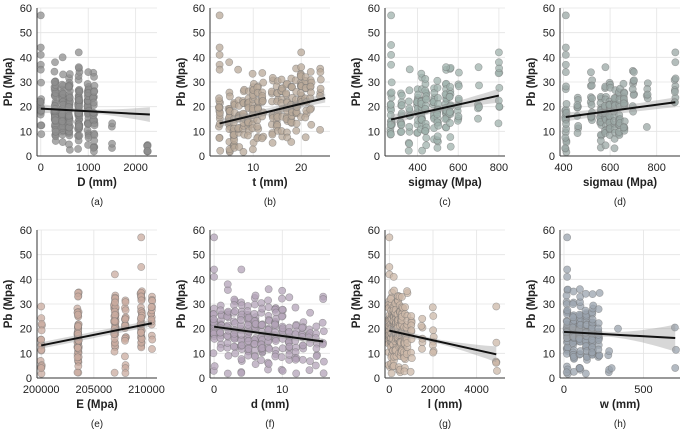 The height and width of the screenshot is (435, 685). I want to click on y-tick-label: 60, so click(374, 9).